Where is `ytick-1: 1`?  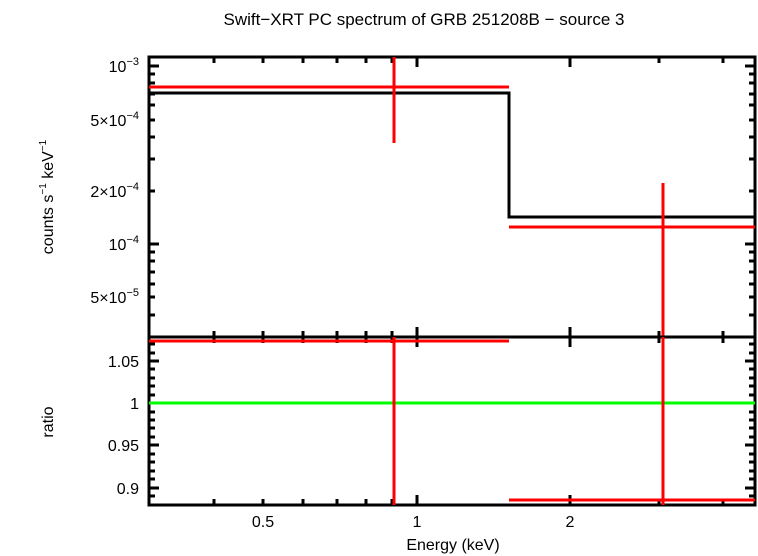 ytick-1: 1 is located at coordinates (134, 404).